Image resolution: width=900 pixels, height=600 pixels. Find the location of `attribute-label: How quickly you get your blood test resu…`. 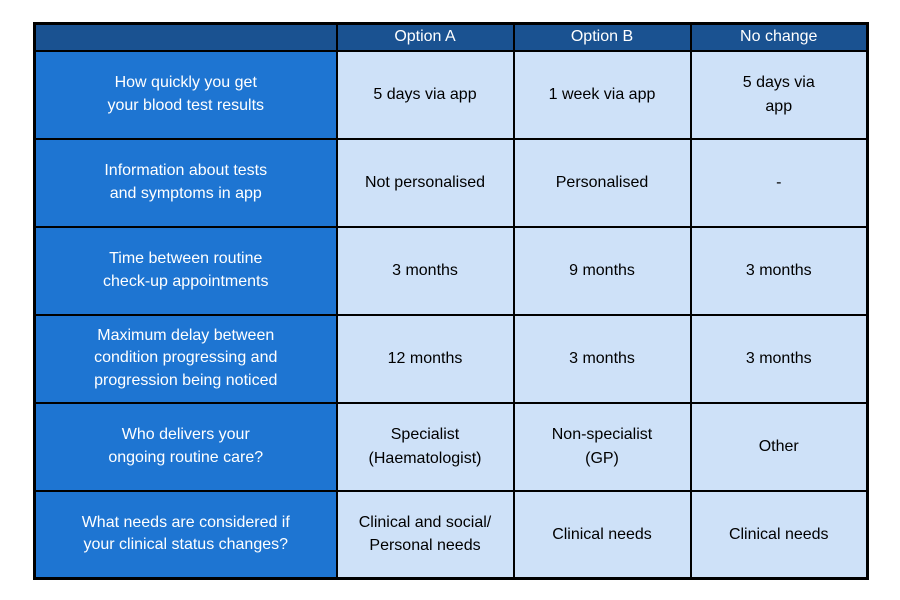

attribute-label: How quickly you get your blood test resu… is located at coordinates (185, 94).